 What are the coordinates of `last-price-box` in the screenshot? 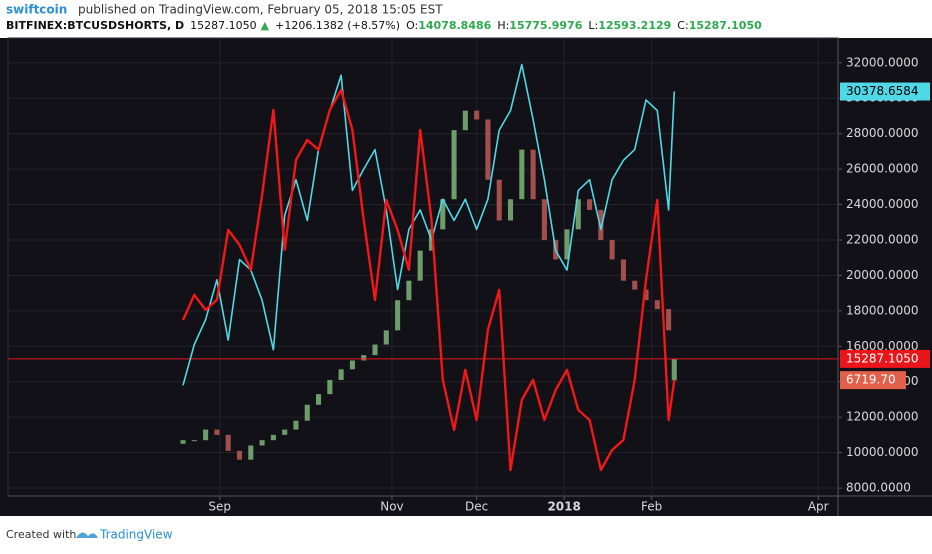 It's located at (885, 358).